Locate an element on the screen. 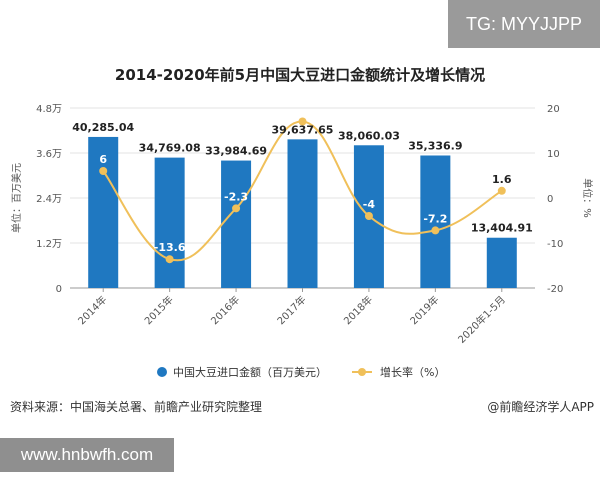  legend-line-label: 增长率（%） is located at coordinates (412, 372).